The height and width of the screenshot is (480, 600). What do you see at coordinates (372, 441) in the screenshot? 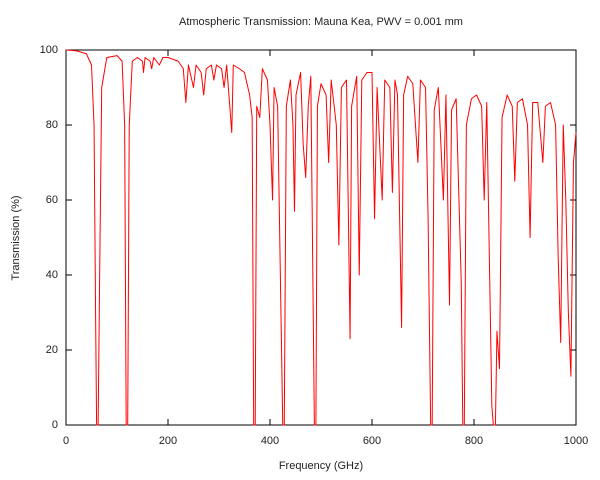
I see `x-tick-label: 600` at bounding box center [372, 441].